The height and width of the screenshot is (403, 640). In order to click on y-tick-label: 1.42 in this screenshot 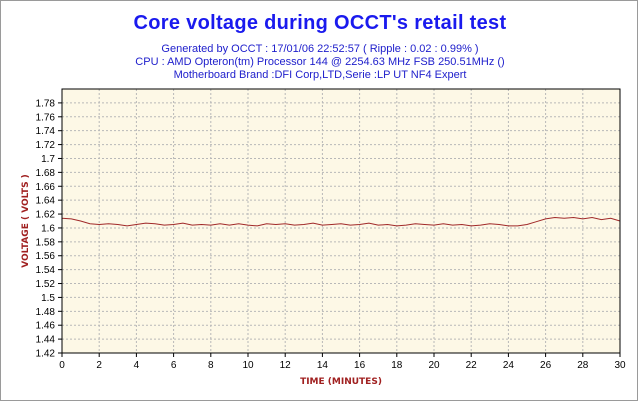, I will do `click(46, 354)`.